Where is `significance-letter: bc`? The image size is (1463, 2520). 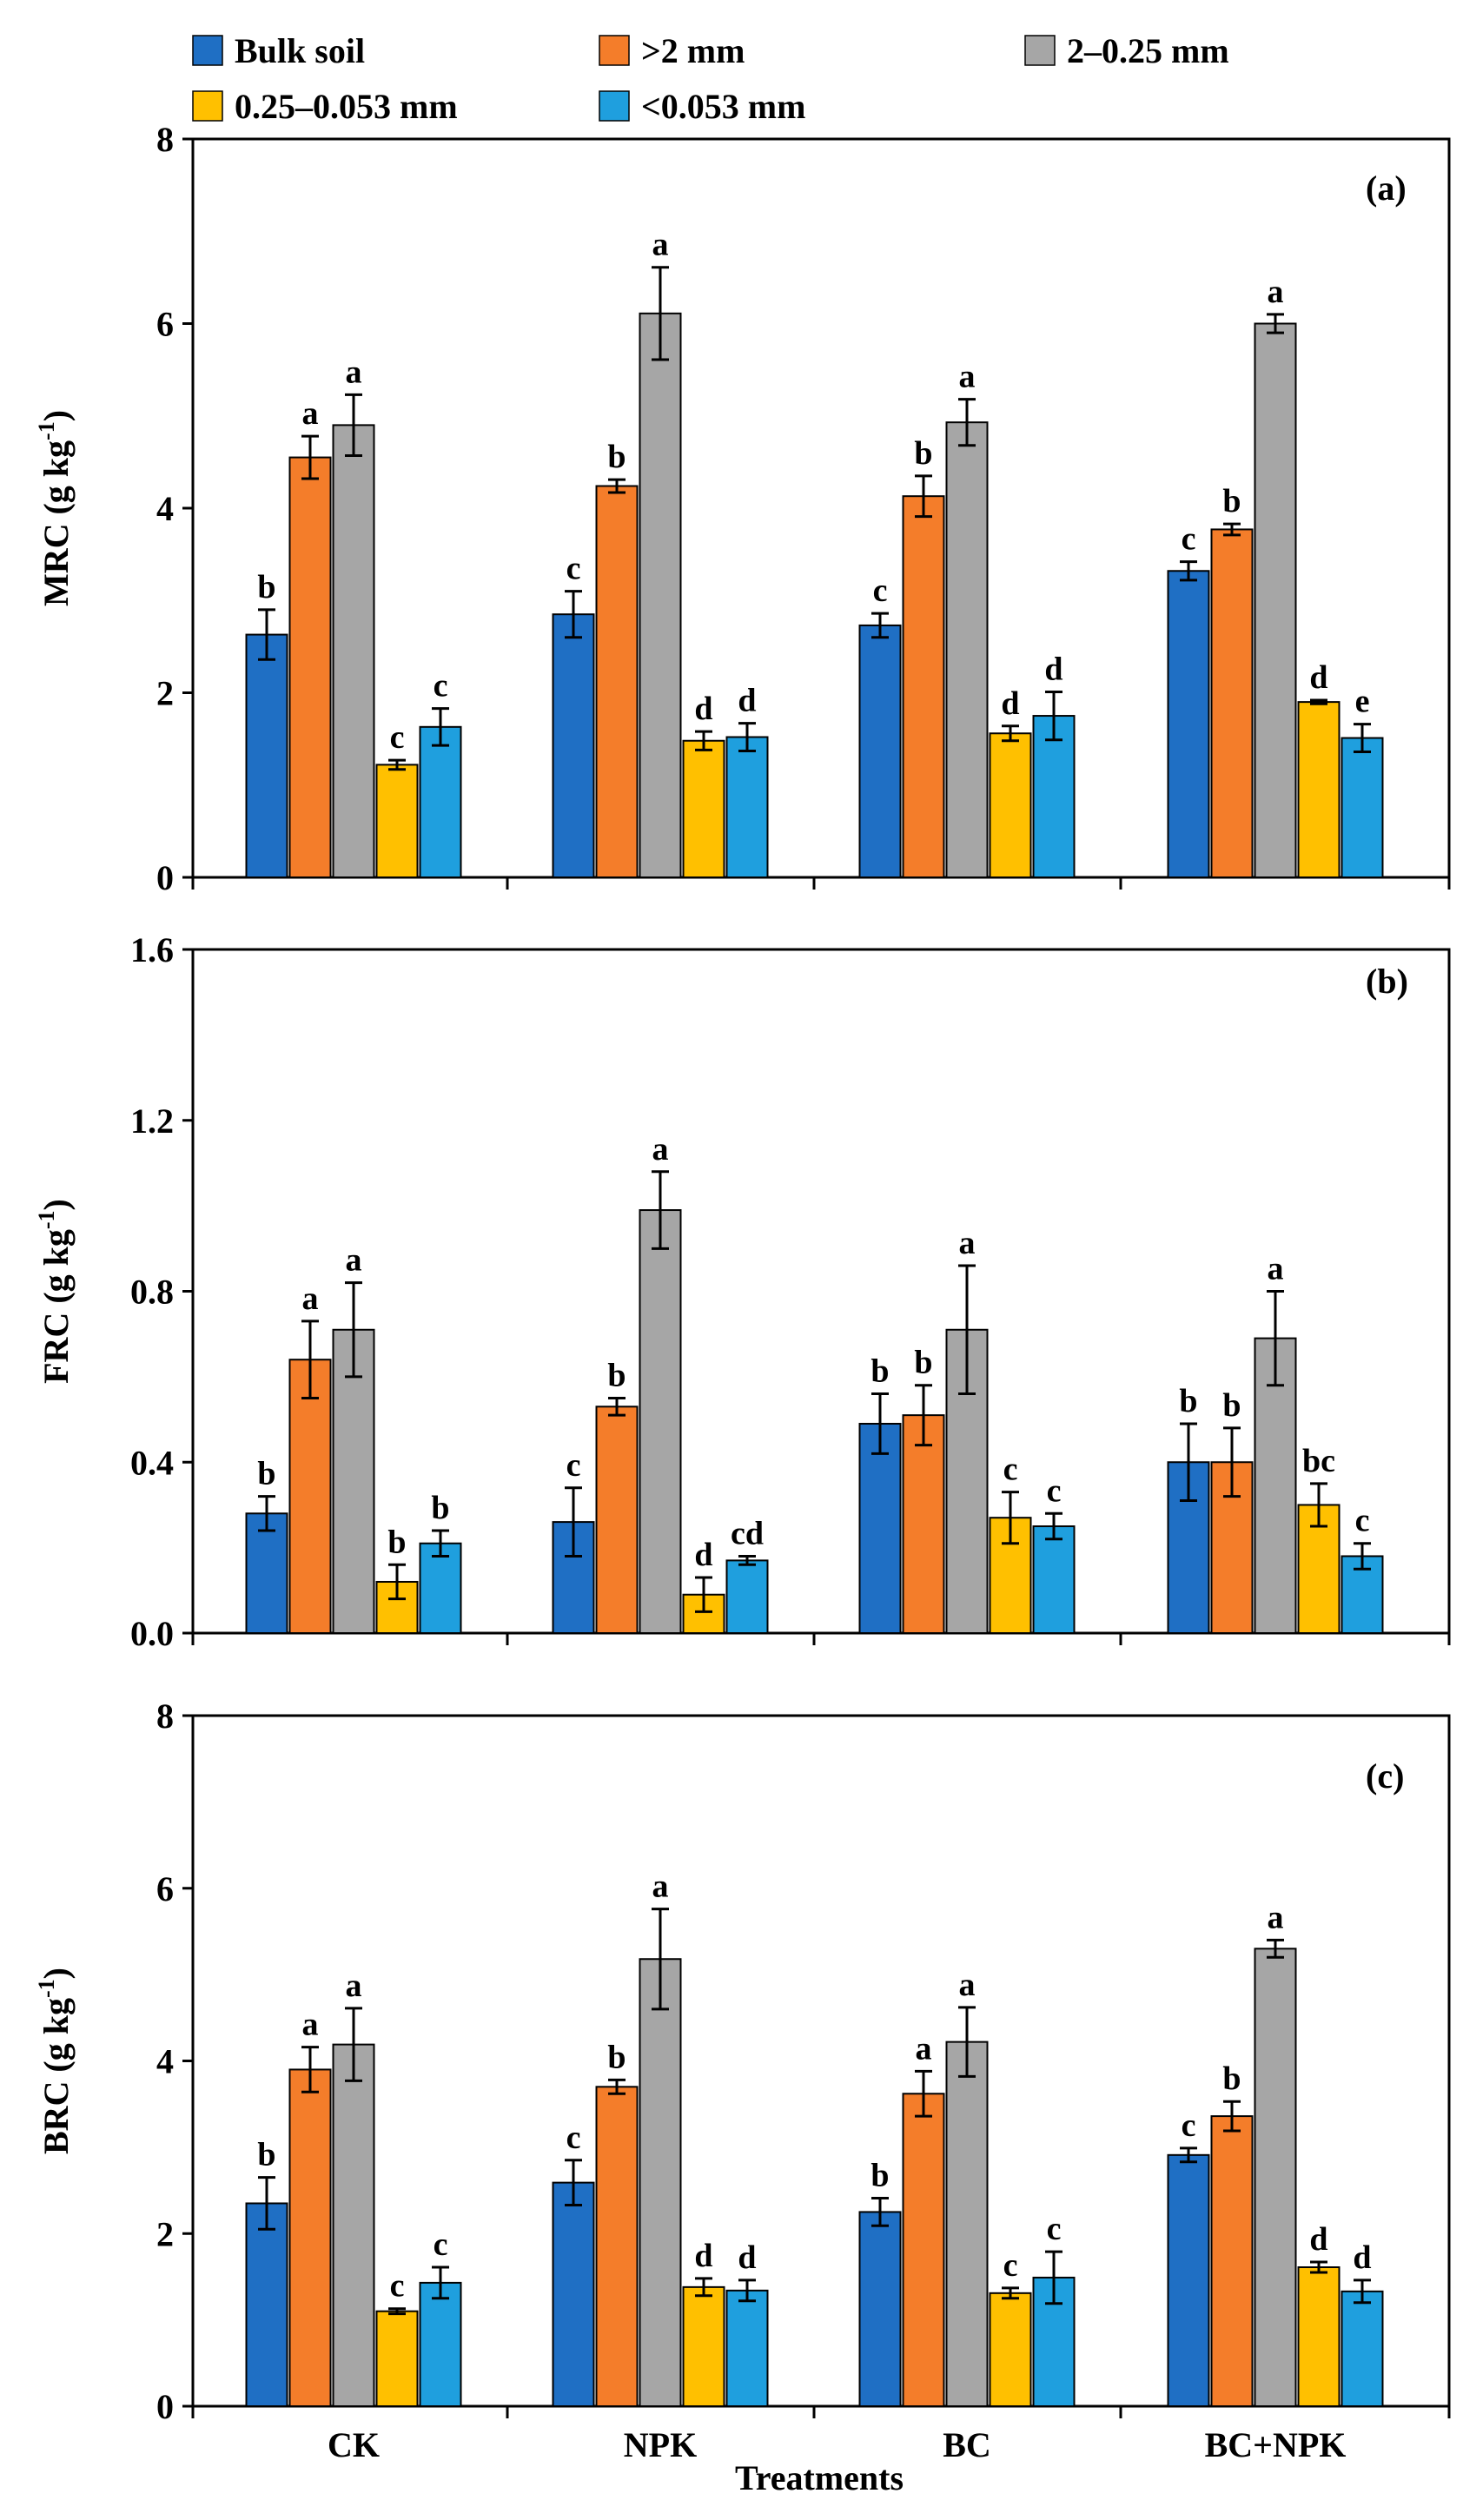 significance-letter: bc is located at coordinates (1318, 1461).